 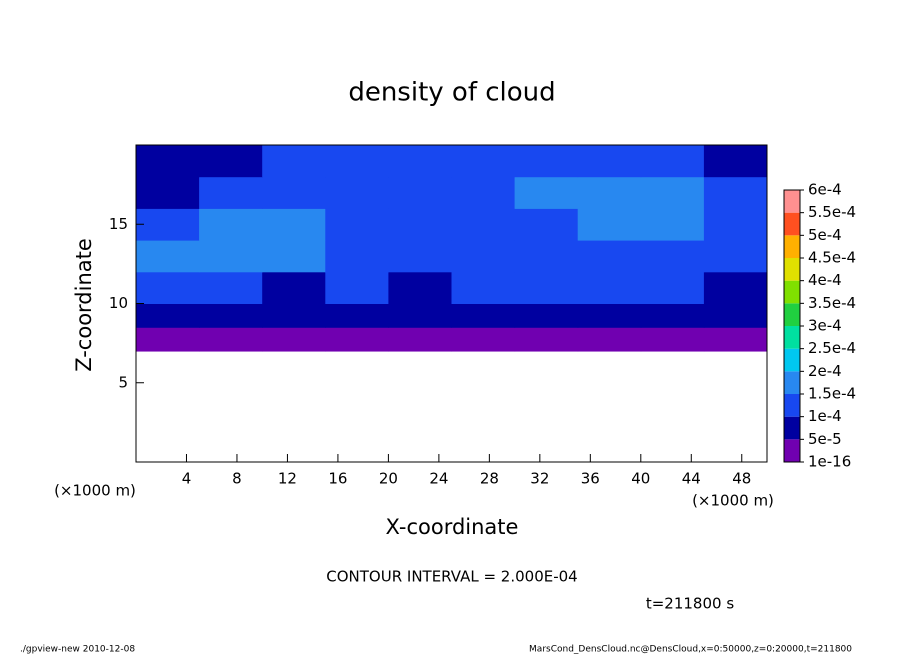 I want to click on colorbar-label: 3.5e-4, so click(x=832, y=303).